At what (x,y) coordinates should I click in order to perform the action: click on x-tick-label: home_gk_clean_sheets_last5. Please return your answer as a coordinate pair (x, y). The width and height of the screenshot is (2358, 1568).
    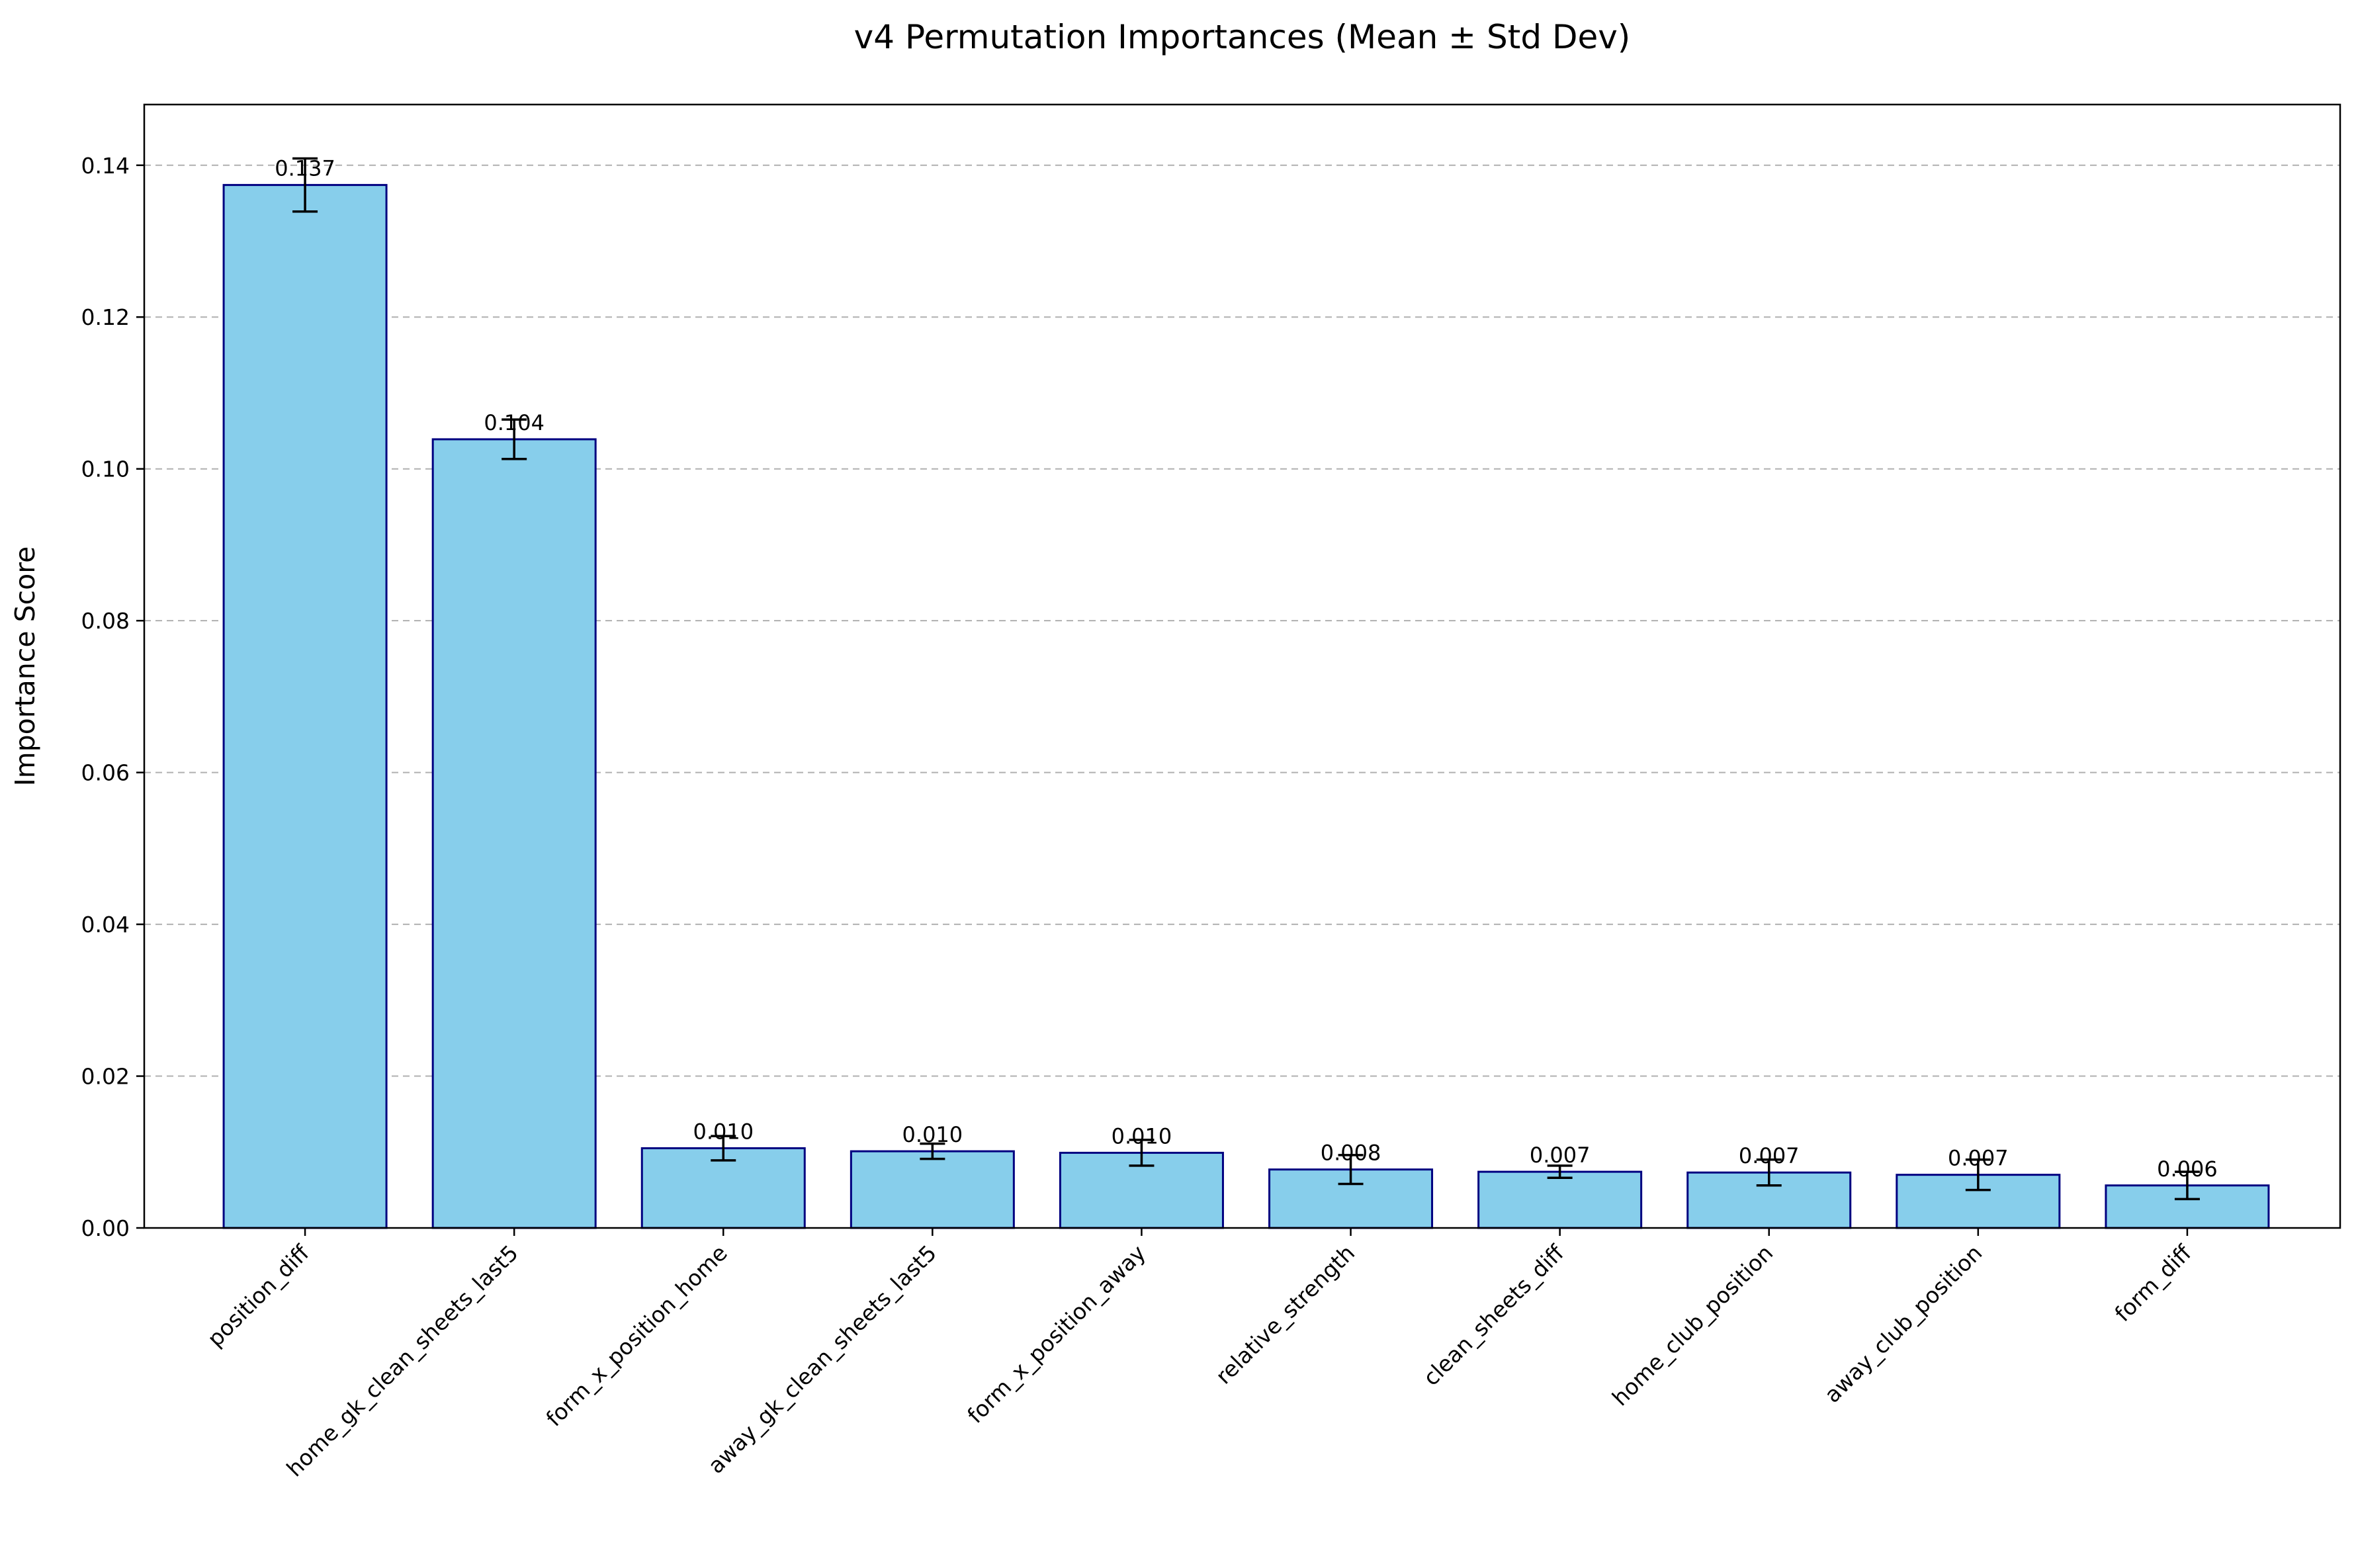
    Looking at the image, I should click on (402, 1361).